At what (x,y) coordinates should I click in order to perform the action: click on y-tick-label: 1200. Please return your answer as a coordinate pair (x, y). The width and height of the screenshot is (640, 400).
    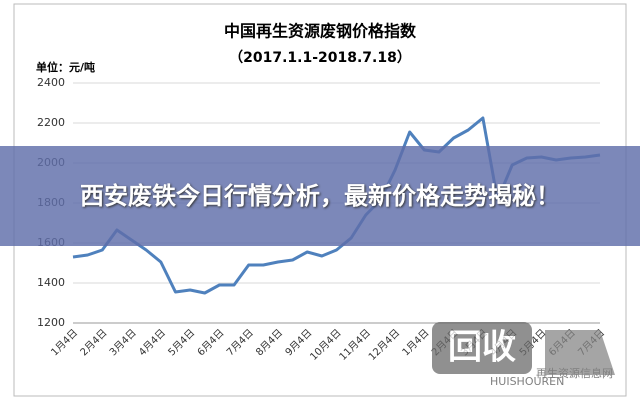
    Looking at the image, I should click on (51, 322).